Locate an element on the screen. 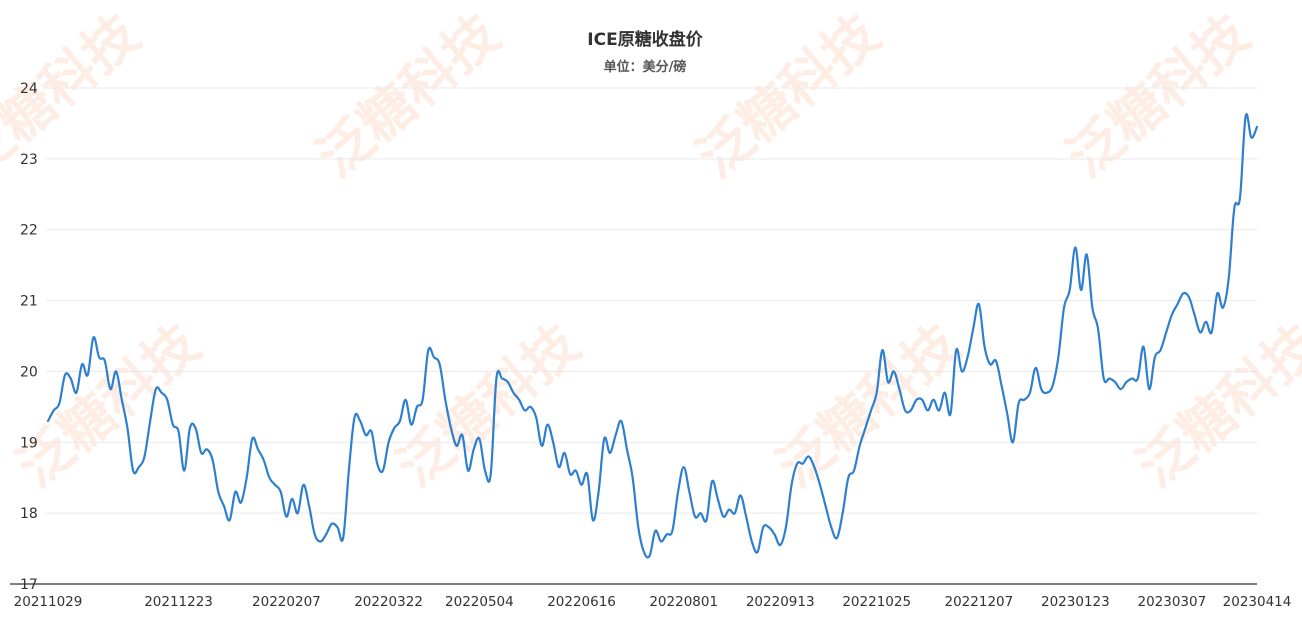 This screenshot has width=1302, height=635. y-tick-label: 24 is located at coordinates (29, 89).